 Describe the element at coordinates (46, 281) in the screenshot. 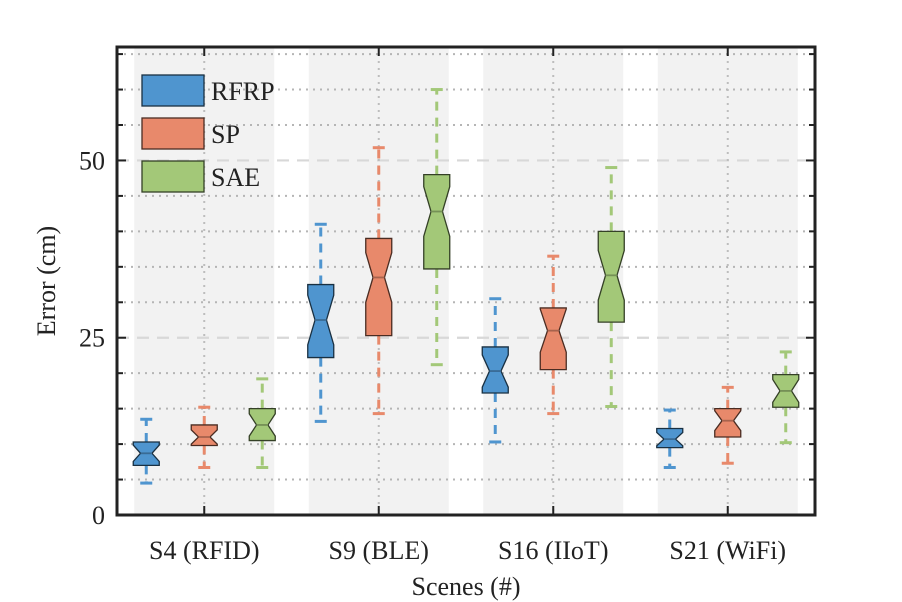

I see `y-axis-label: Error (cm)` at that location.